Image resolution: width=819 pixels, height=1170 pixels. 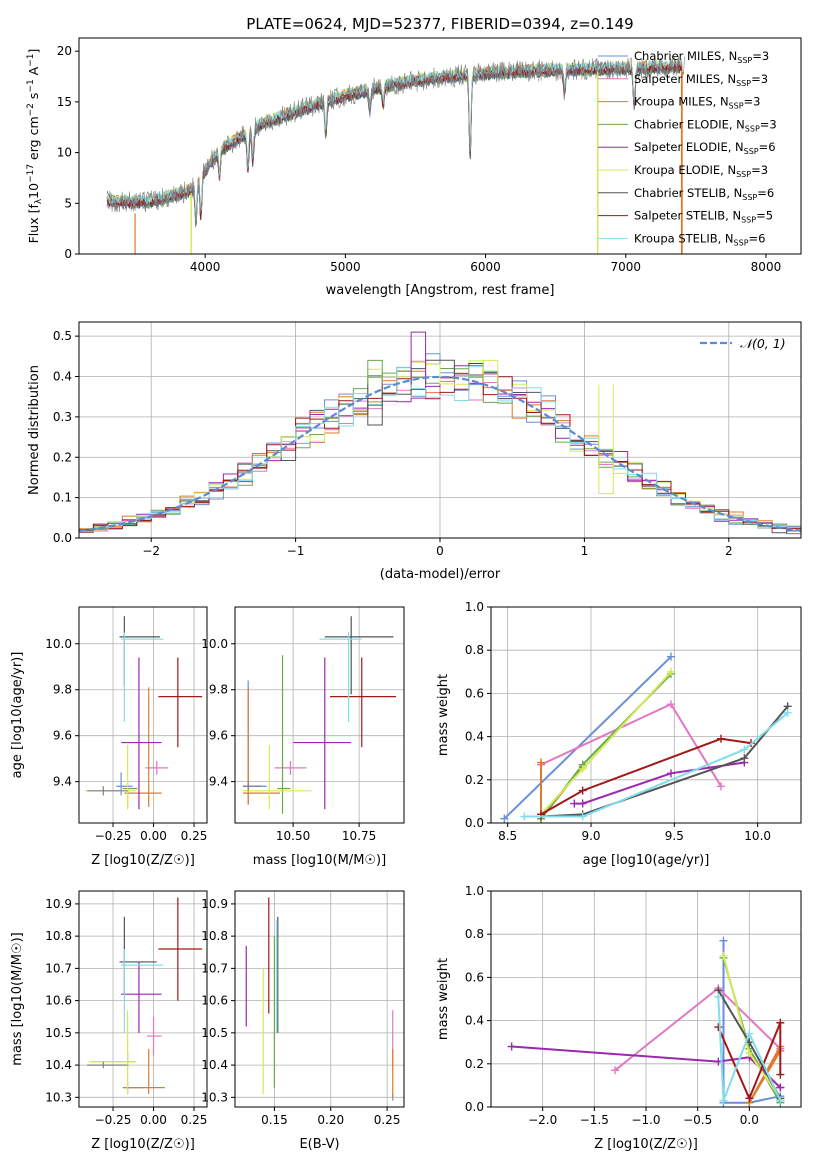 What do you see at coordinates (143, 715) in the screenshot?
I see `plot-area-age-vs-Z` at bounding box center [143, 715].